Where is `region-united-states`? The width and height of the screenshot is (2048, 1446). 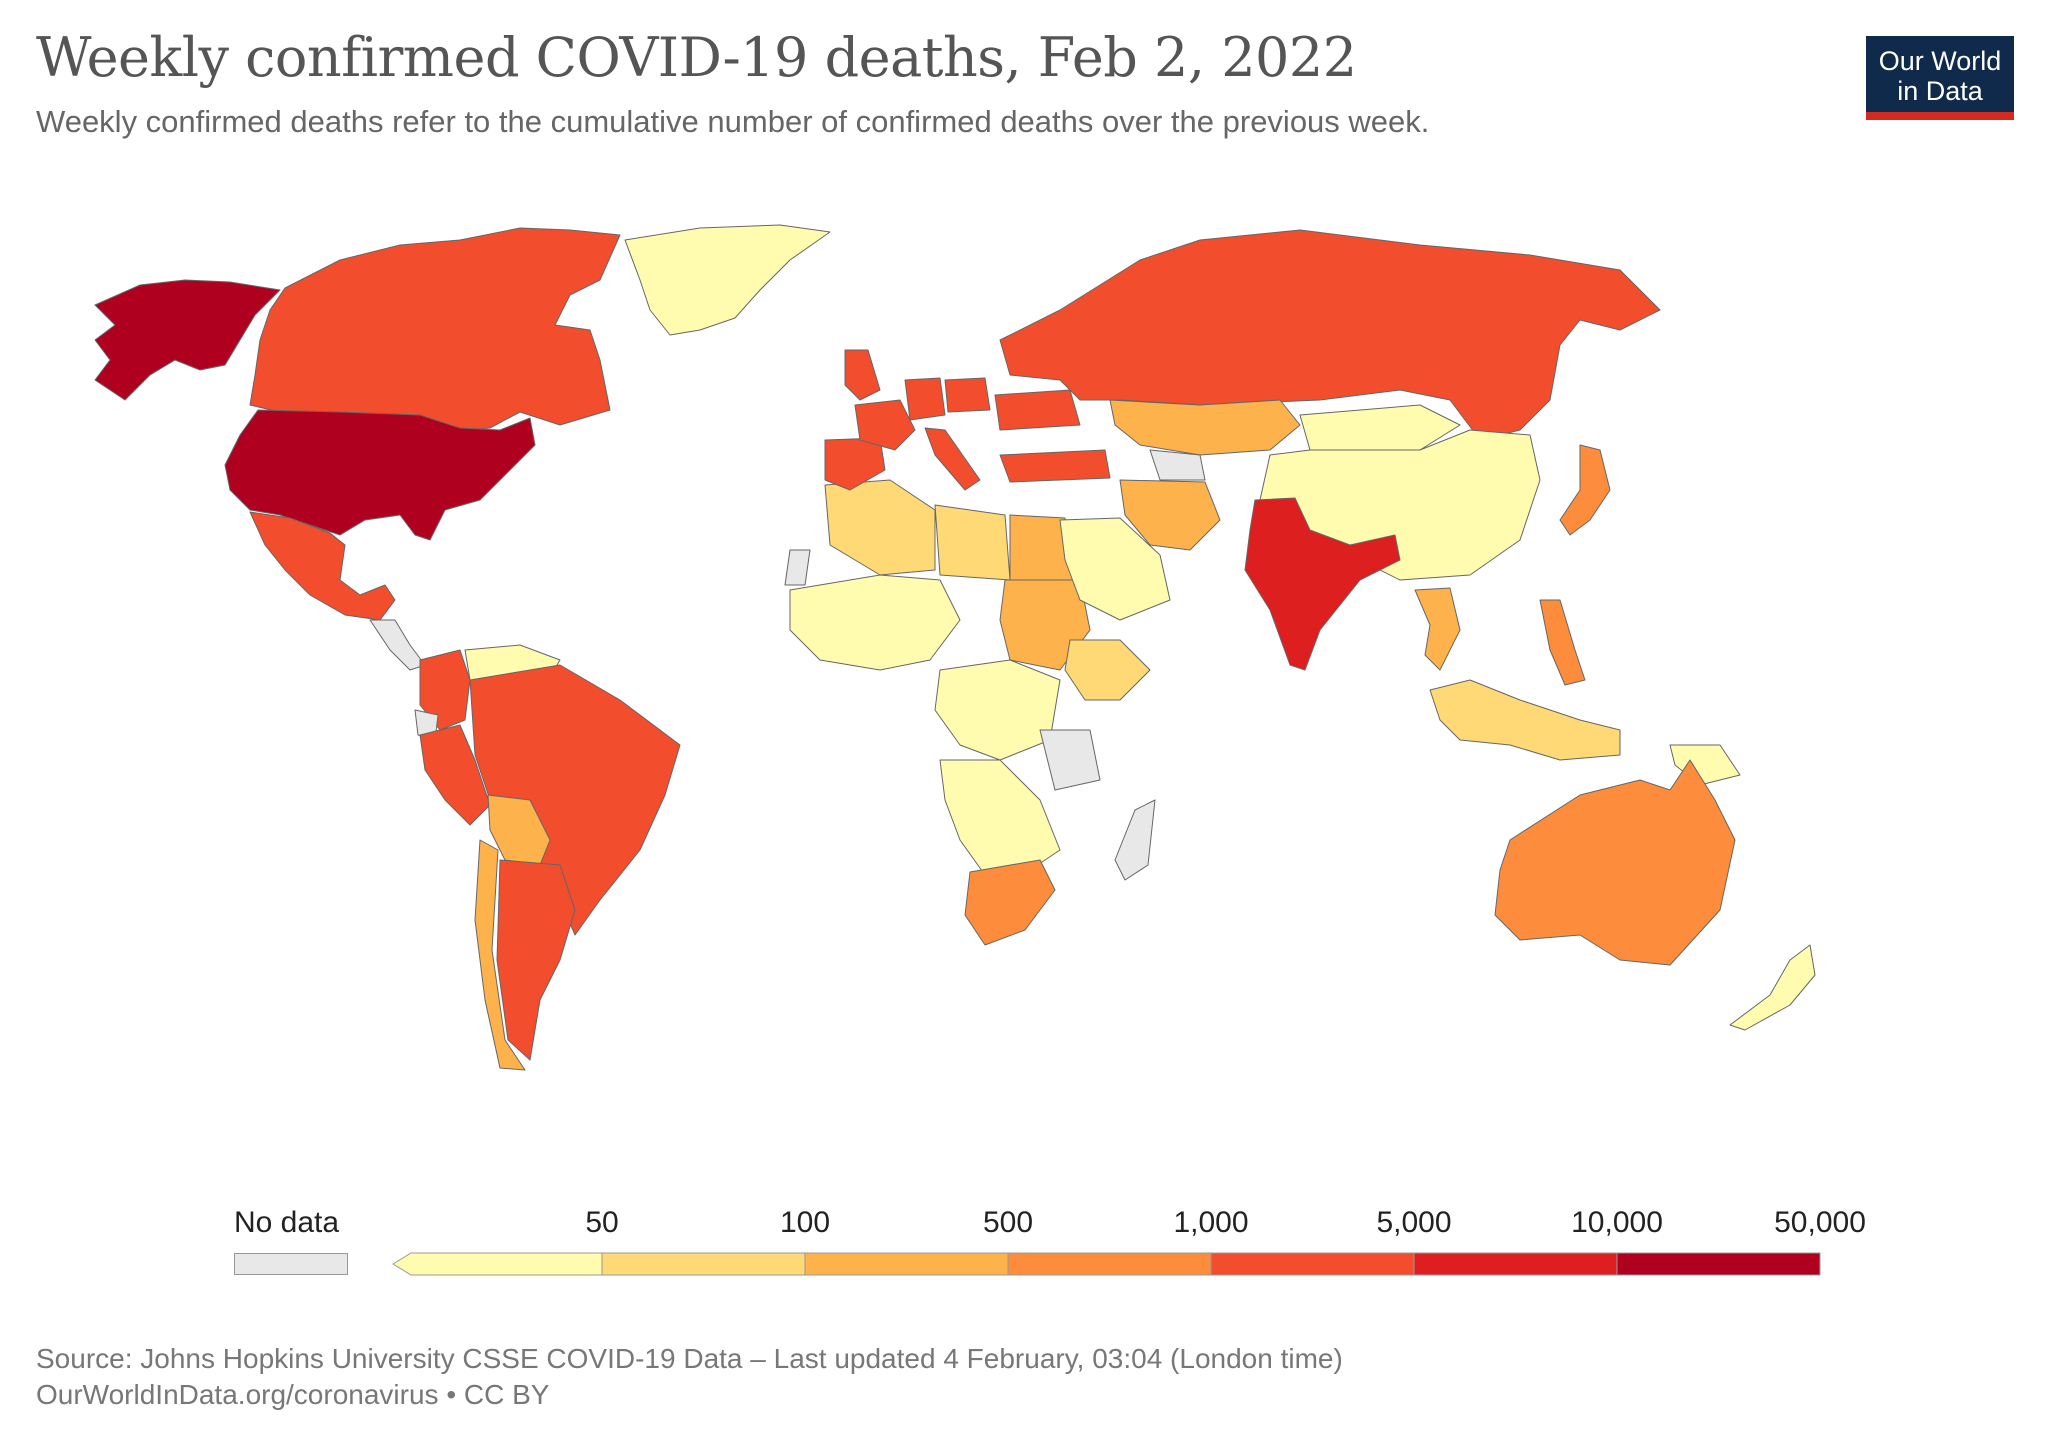 region-united-states is located at coordinates (380, 475).